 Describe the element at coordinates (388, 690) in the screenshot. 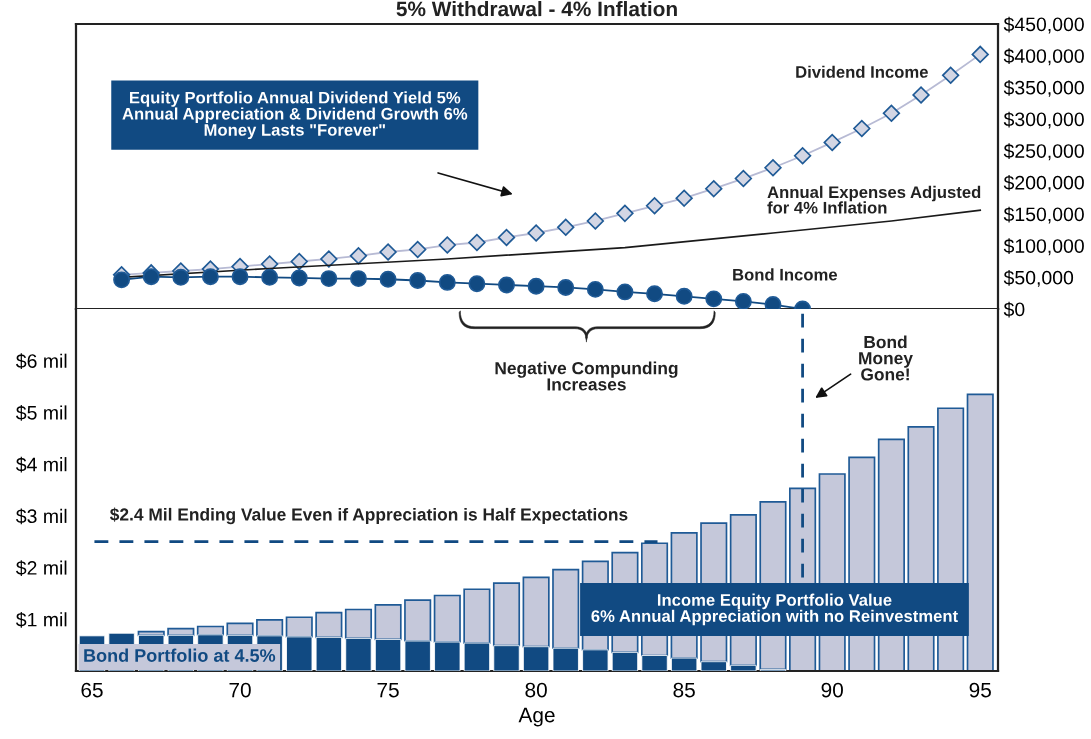

I see `x-tick-label: 75` at that location.